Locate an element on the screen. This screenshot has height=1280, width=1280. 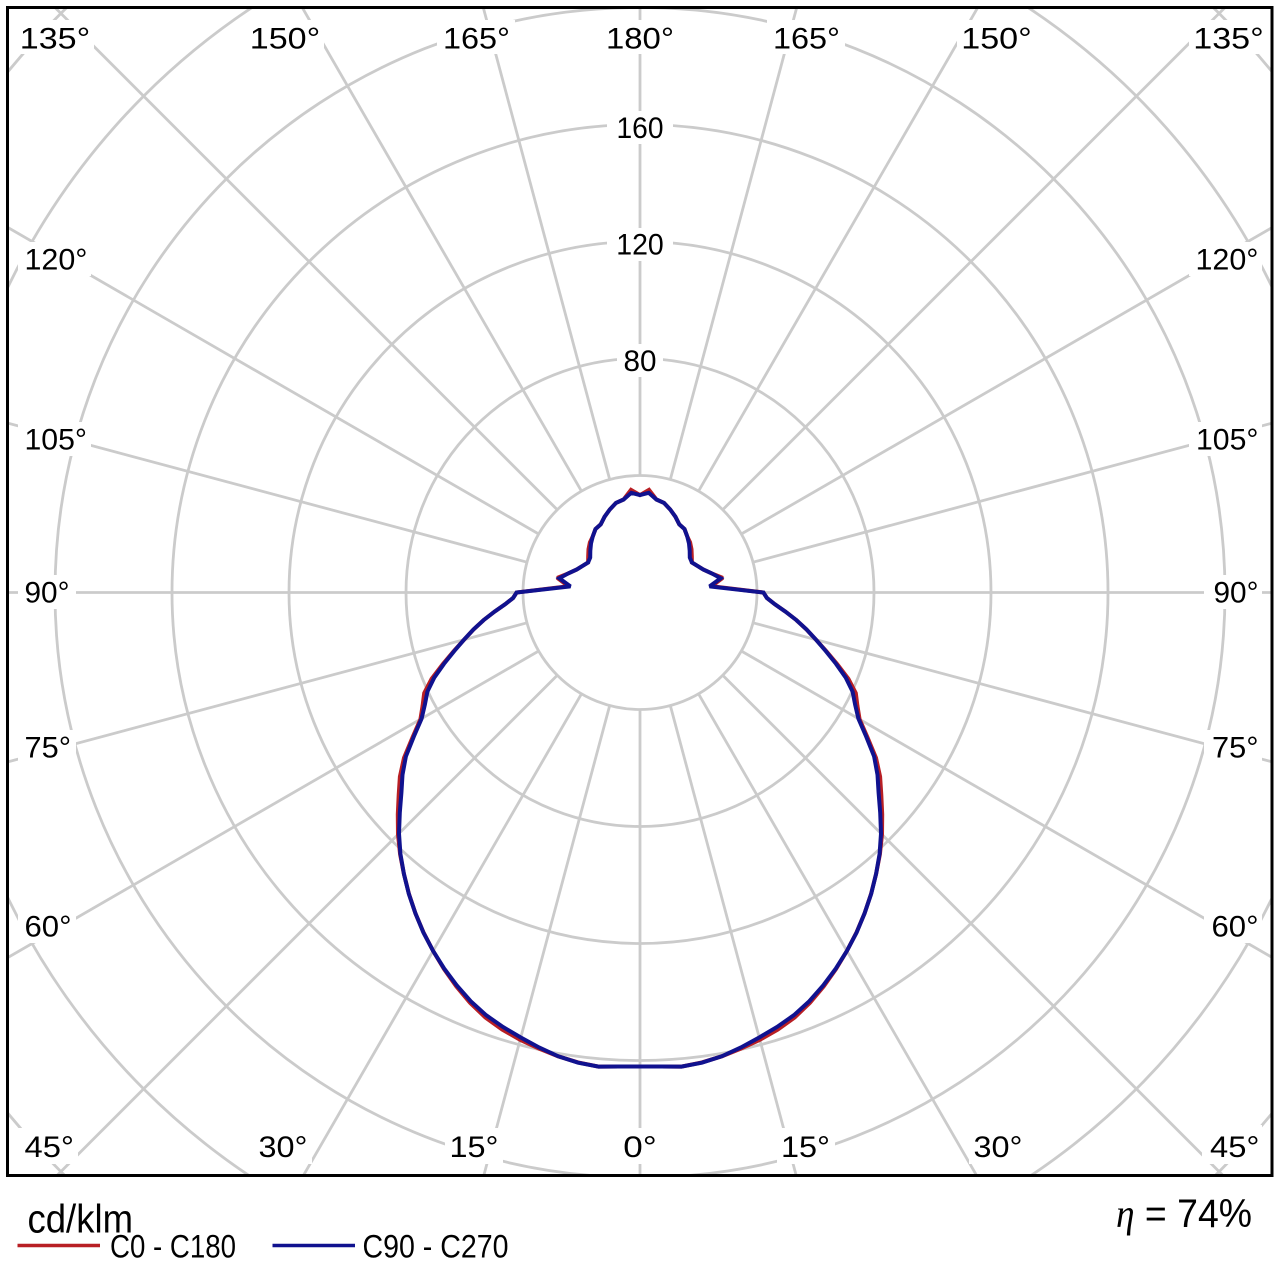
svg-text: 120 is located at coordinates (640, 245).